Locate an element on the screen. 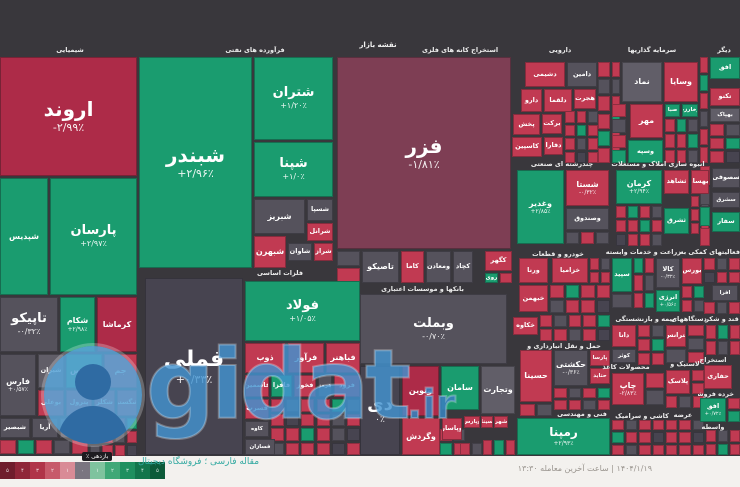  stock-tile: سینا is located at coordinates (487, 422).